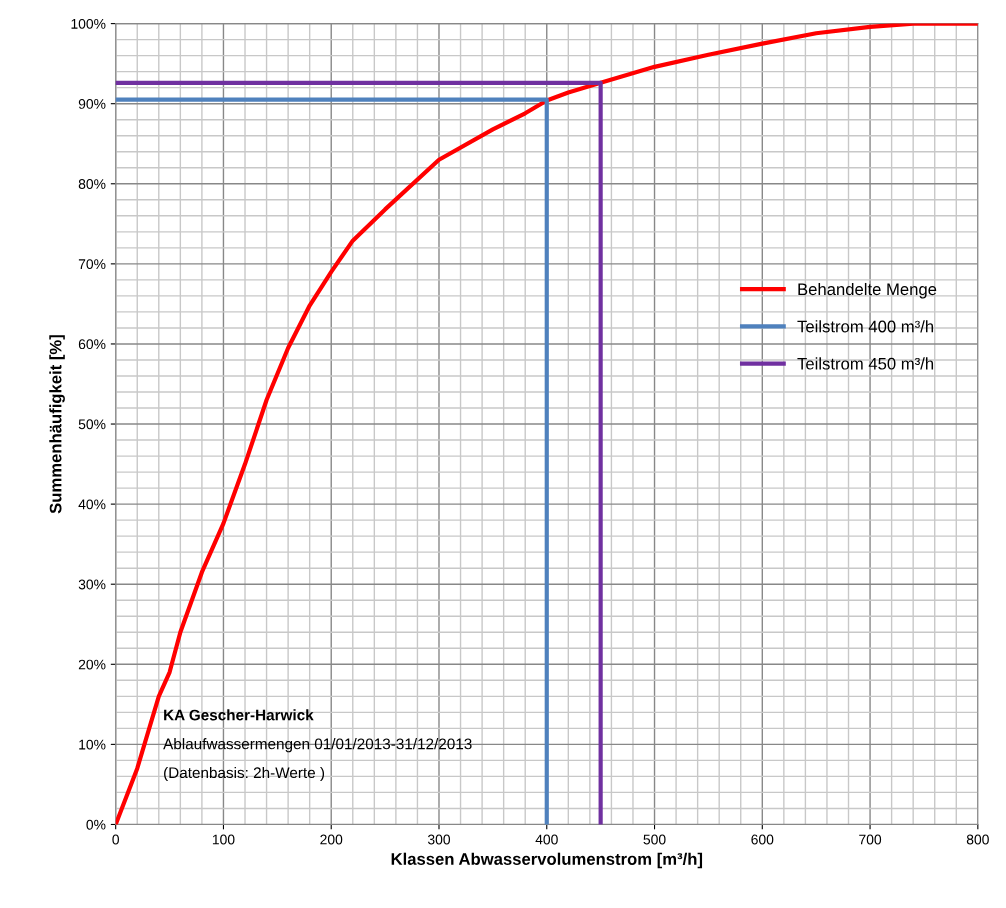 The width and height of the screenshot is (1006, 908). What do you see at coordinates (92, 584) in the screenshot?
I see `y-tick-label: 30%` at bounding box center [92, 584].